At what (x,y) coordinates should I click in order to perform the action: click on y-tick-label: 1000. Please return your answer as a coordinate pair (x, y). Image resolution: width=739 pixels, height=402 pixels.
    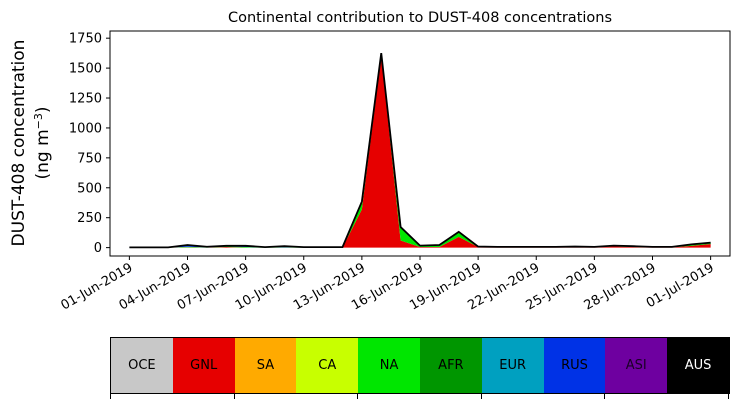
    Looking at the image, I should click on (85, 128).